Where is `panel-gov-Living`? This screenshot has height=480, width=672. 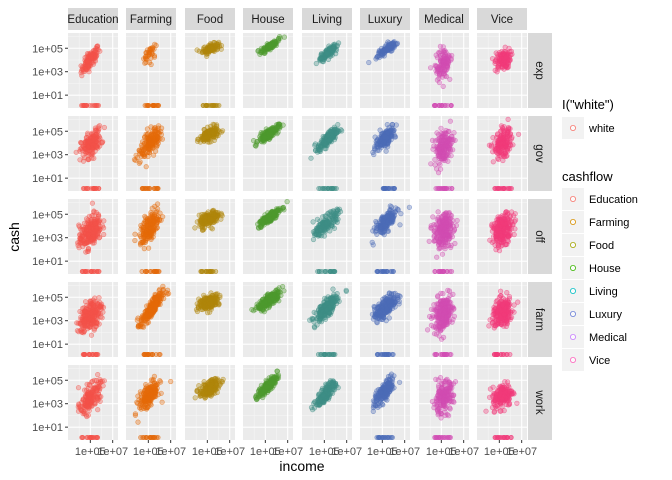 panel-gov-Living is located at coordinates (327, 153).